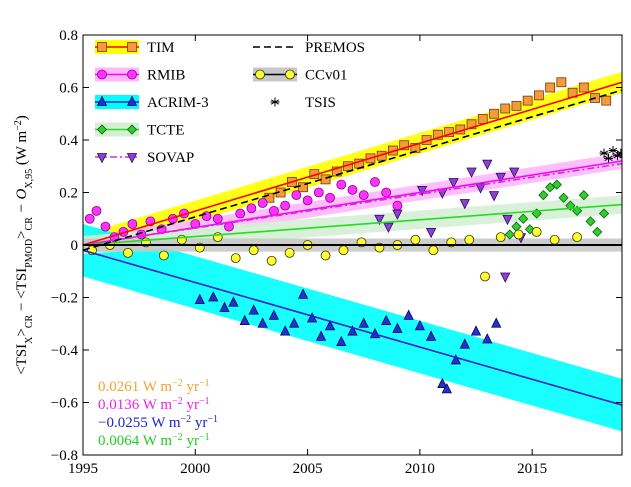  Describe the element at coordinates (135, 441) in the screenshot. I see `annotation-part: 0.0064 W m` at that location.